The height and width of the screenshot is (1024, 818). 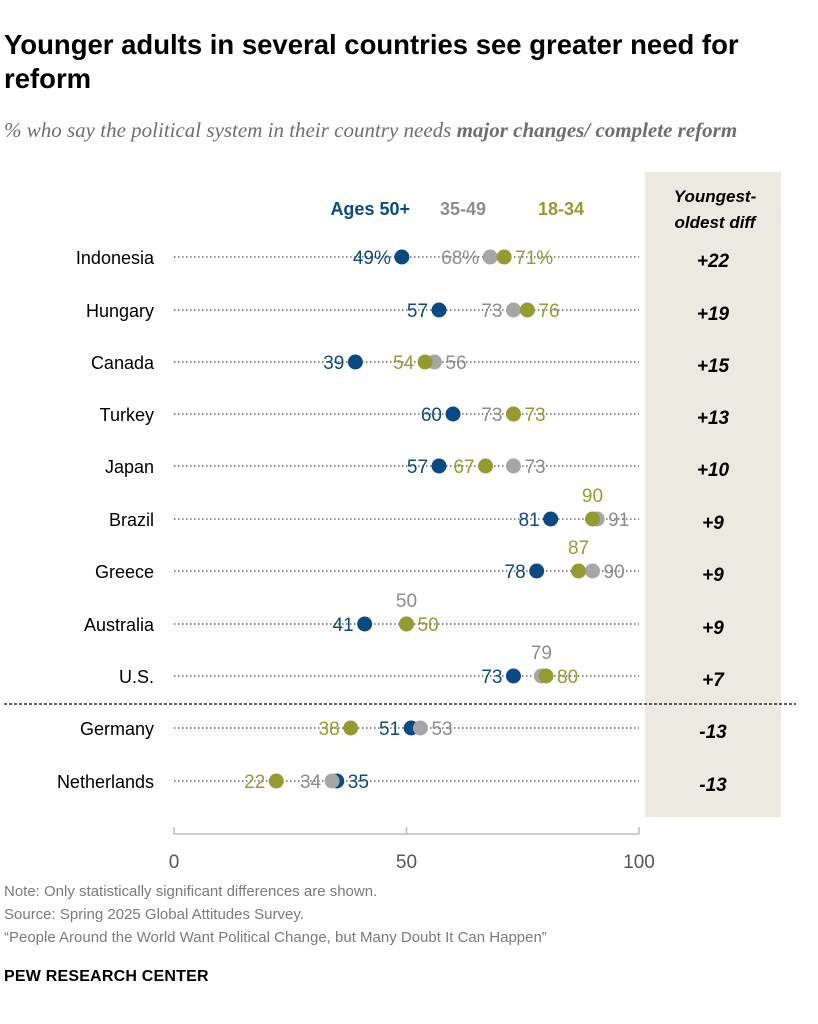 I want to click on legend-young: 18-34, so click(x=561, y=209).